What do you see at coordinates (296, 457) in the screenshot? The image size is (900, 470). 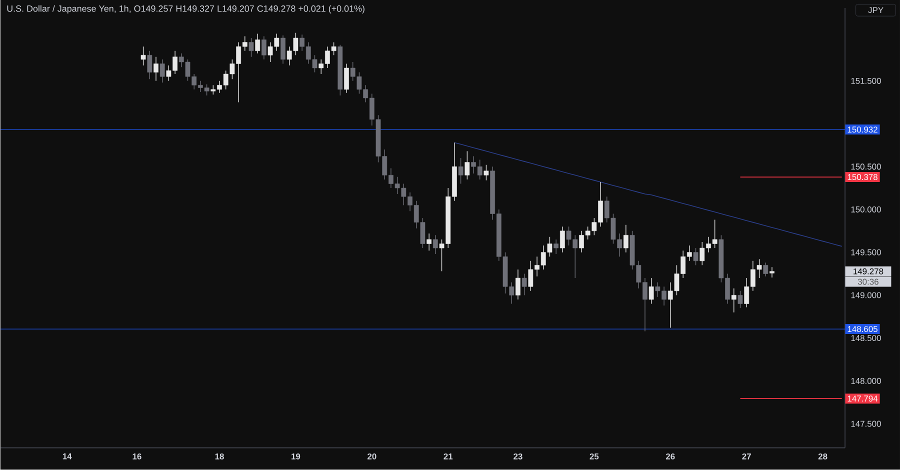 I see `x-tick-label: 19` at bounding box center [296, 457].